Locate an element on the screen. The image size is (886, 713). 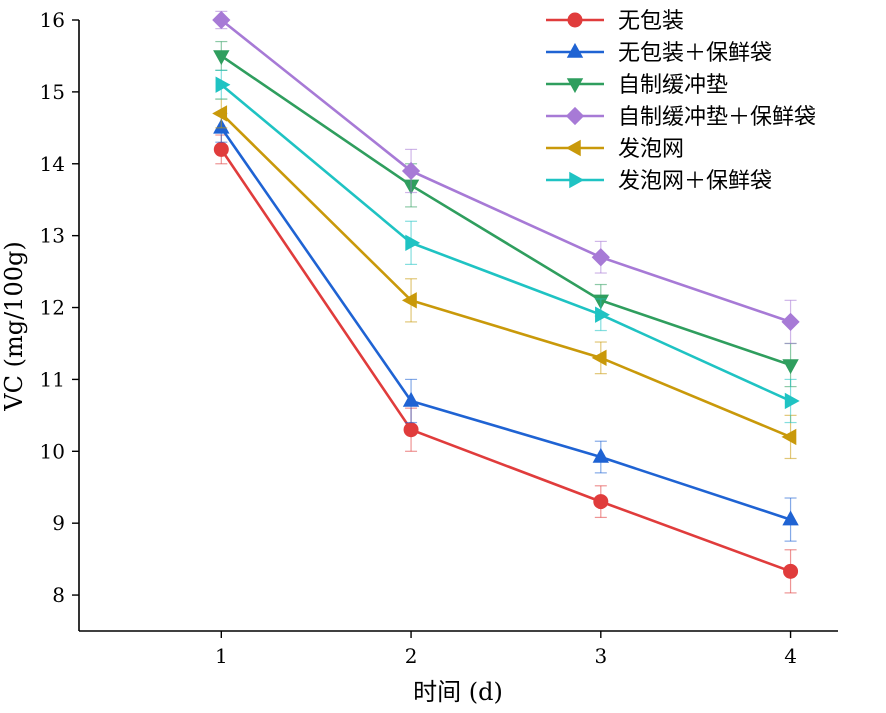
legend-label: 无包装 is located at coordinates (651, 21).